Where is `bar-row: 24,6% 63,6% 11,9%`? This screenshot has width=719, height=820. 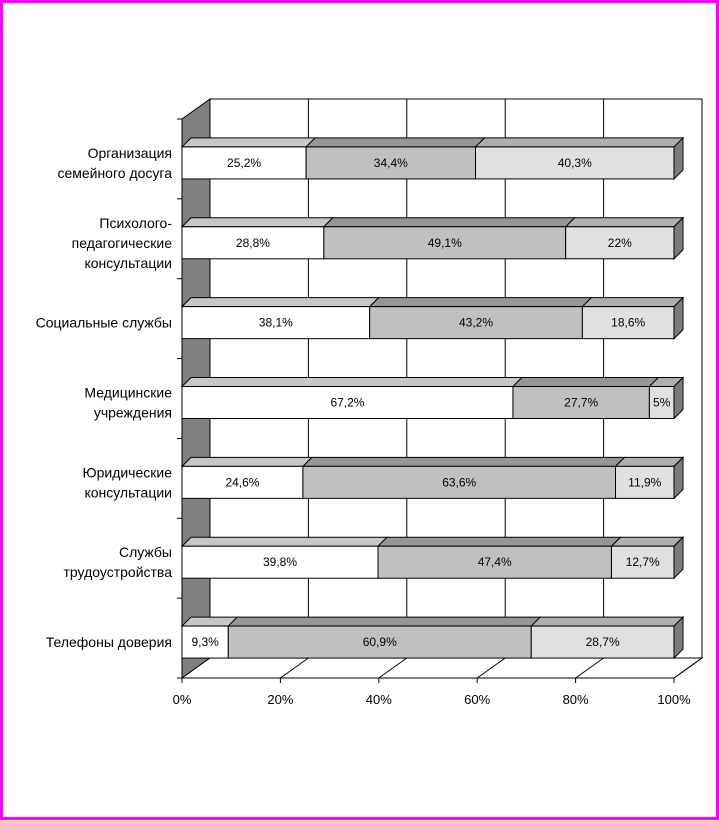 bar-row: 24,6% 63,6% 11,9% is located at coordinates (432, 478).